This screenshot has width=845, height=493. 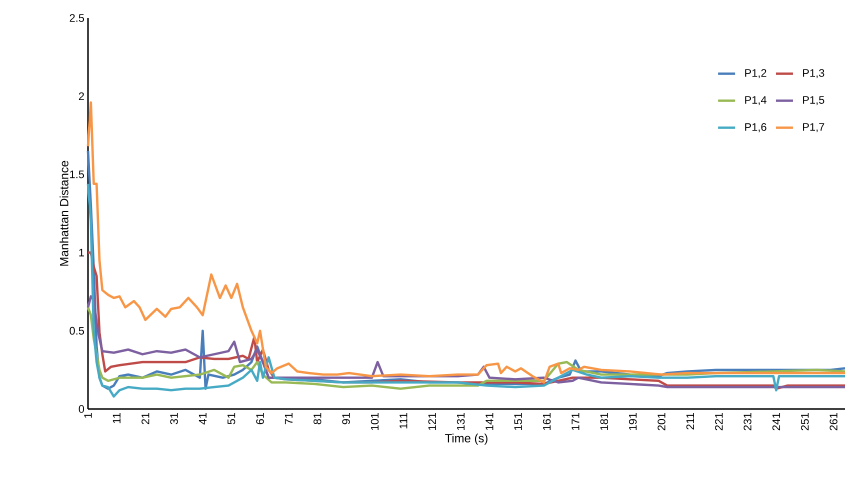 I want to click on x-tick-label: 141, so click(x=490, y=421).